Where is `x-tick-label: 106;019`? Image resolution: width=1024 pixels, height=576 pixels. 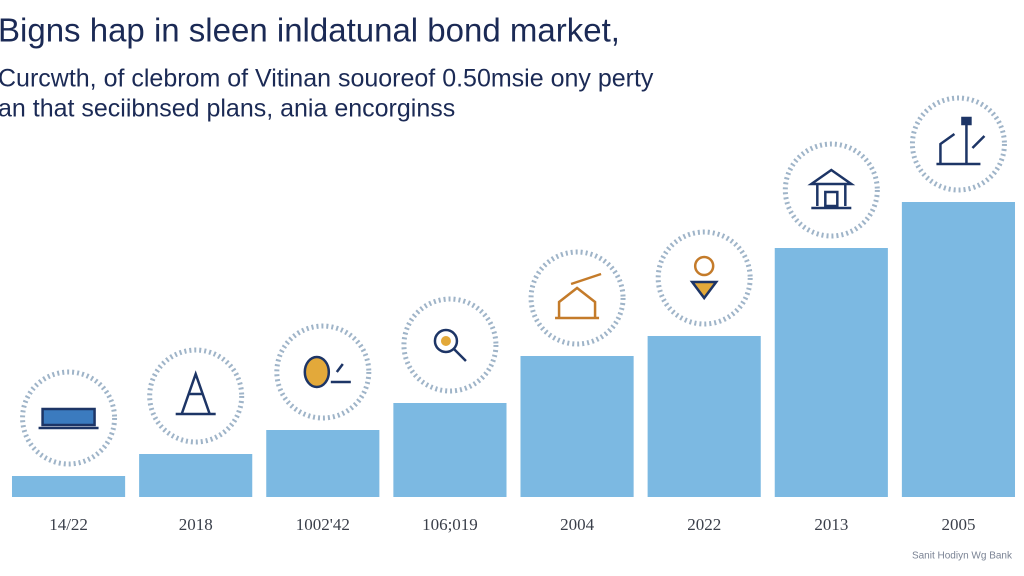
x-tick-label: 106;019 is located at coordinates (450, 524).